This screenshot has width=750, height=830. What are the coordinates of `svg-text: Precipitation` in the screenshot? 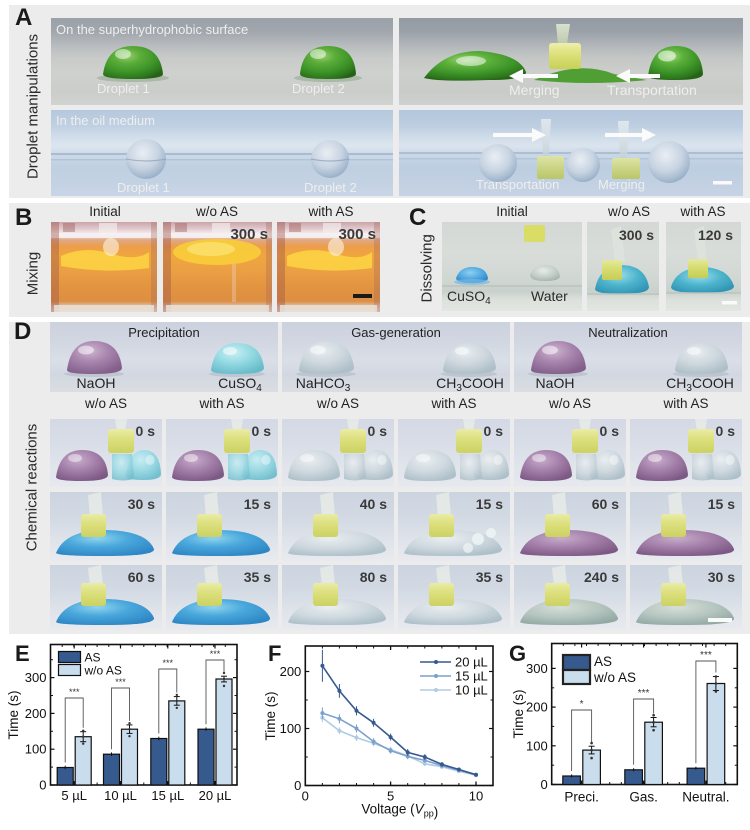 It's located at (164, 332).